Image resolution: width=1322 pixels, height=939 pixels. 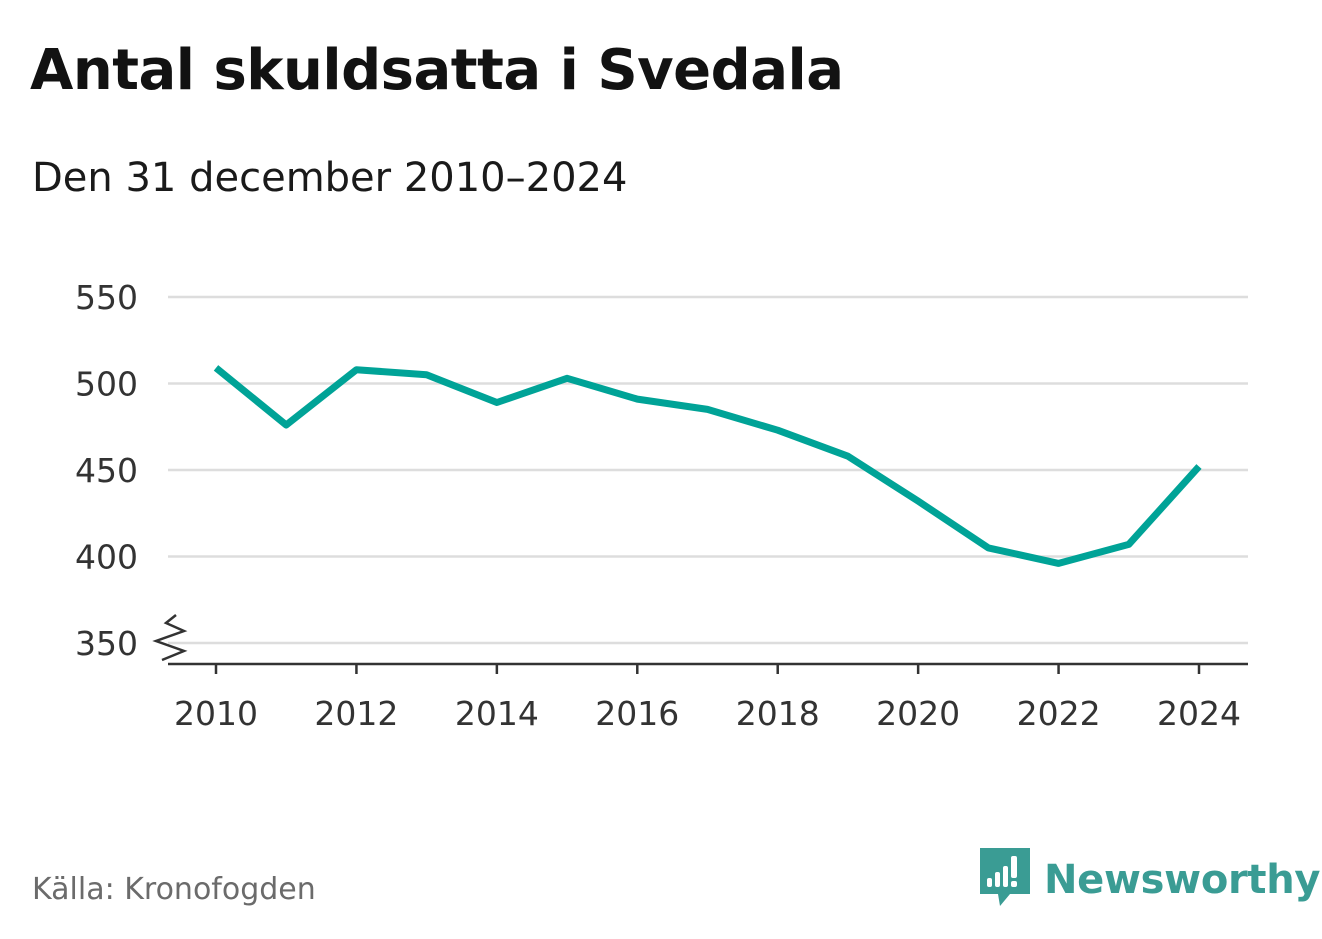 I want to click on x-axis, so click(x=708, y=668).